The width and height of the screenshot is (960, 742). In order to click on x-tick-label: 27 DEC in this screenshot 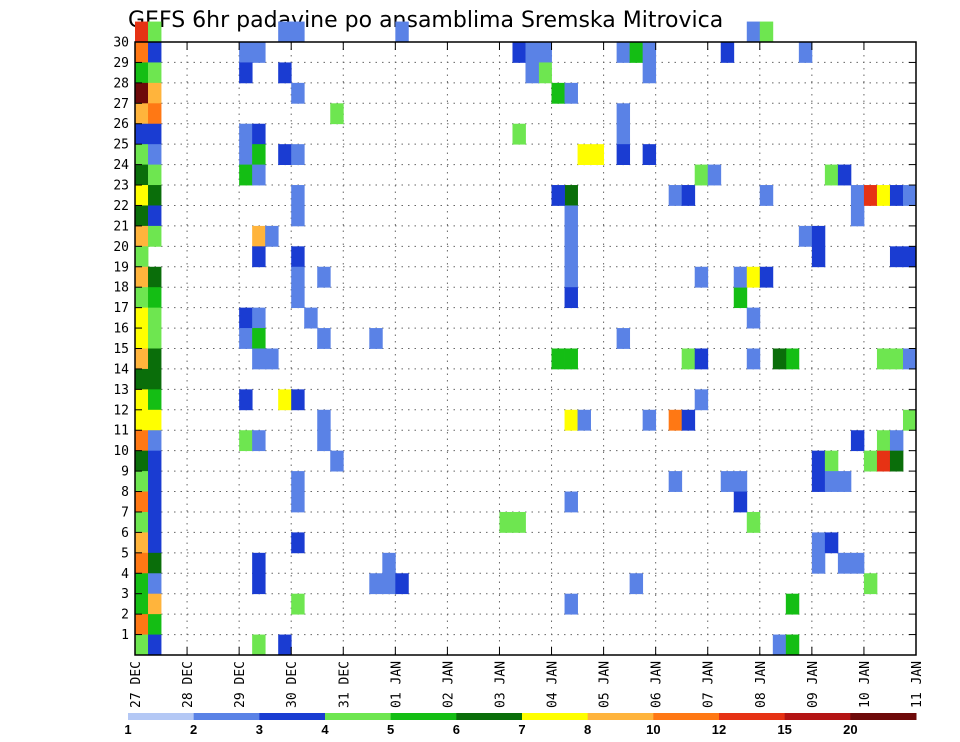, I will do `click(136, 684)`.